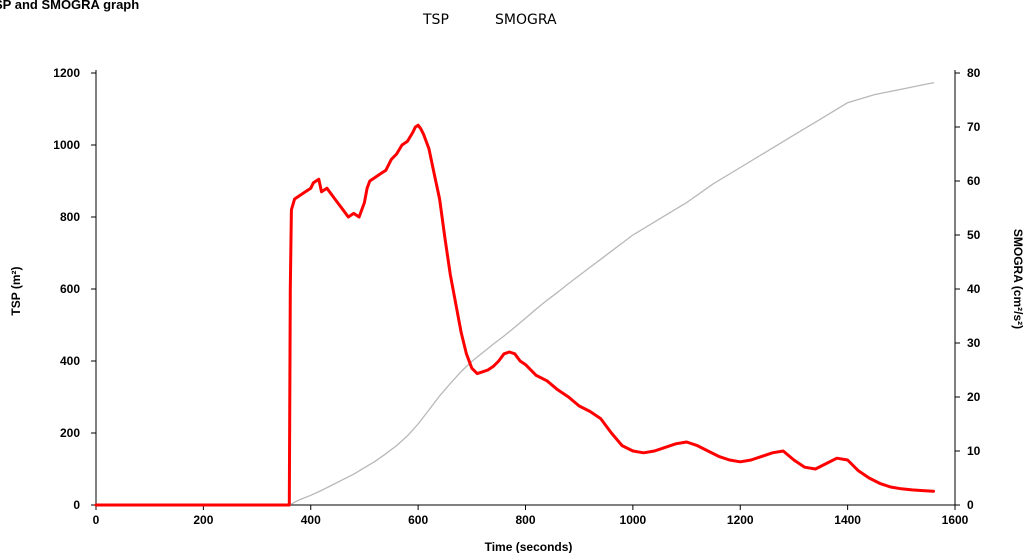 The width and height of the screenshot is (1032, 553). What do you see at coordinates (96, 520) in the screenshot?
I see `x-tick-label: 0` at bounding box center [96, 520].